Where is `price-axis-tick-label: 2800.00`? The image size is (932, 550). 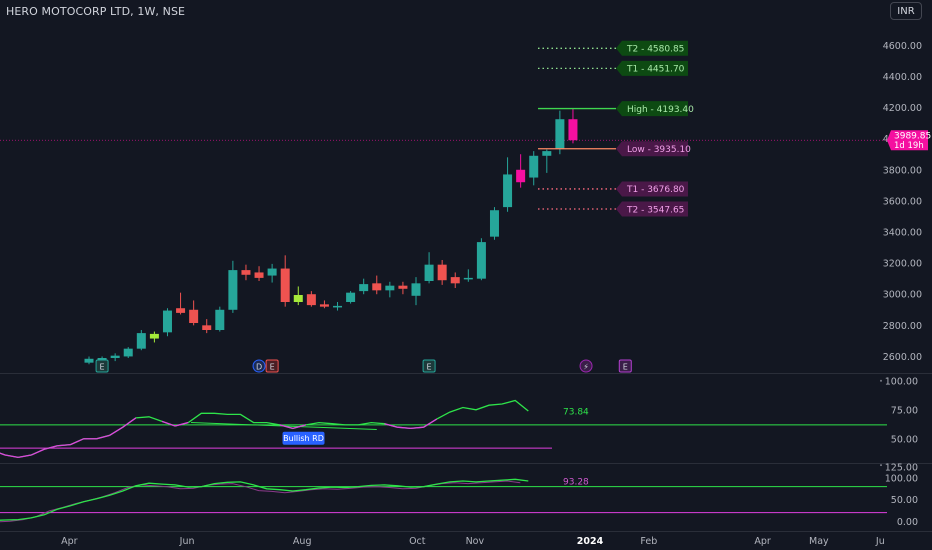 price-axis-tick-label: 2800.00 is located at coordinates (902, 326).